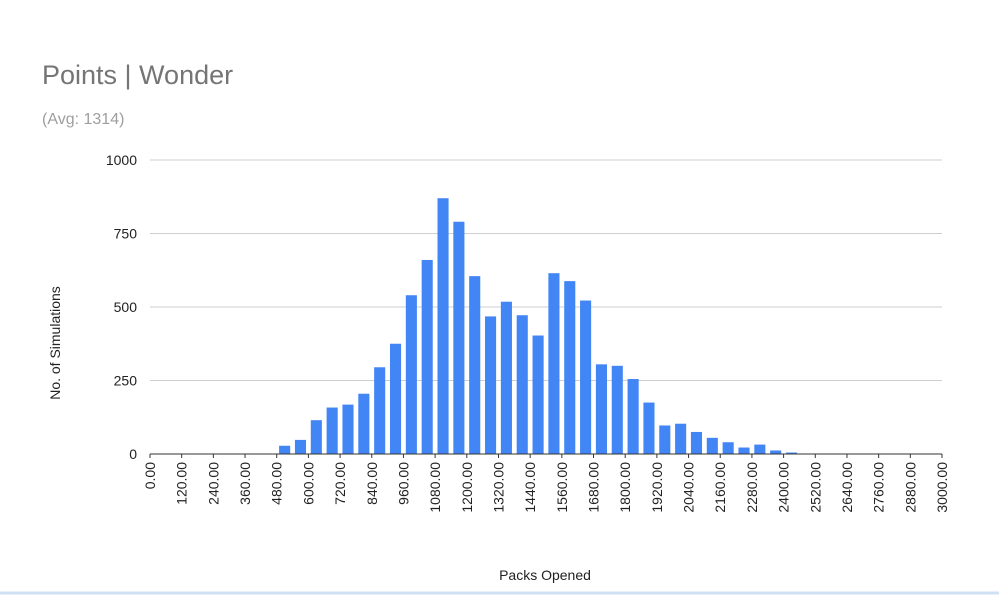 Image resolution: width=999 pixels, height=595 pixels. I want to click on x-tick-label: 120.00, so click(182, 483).